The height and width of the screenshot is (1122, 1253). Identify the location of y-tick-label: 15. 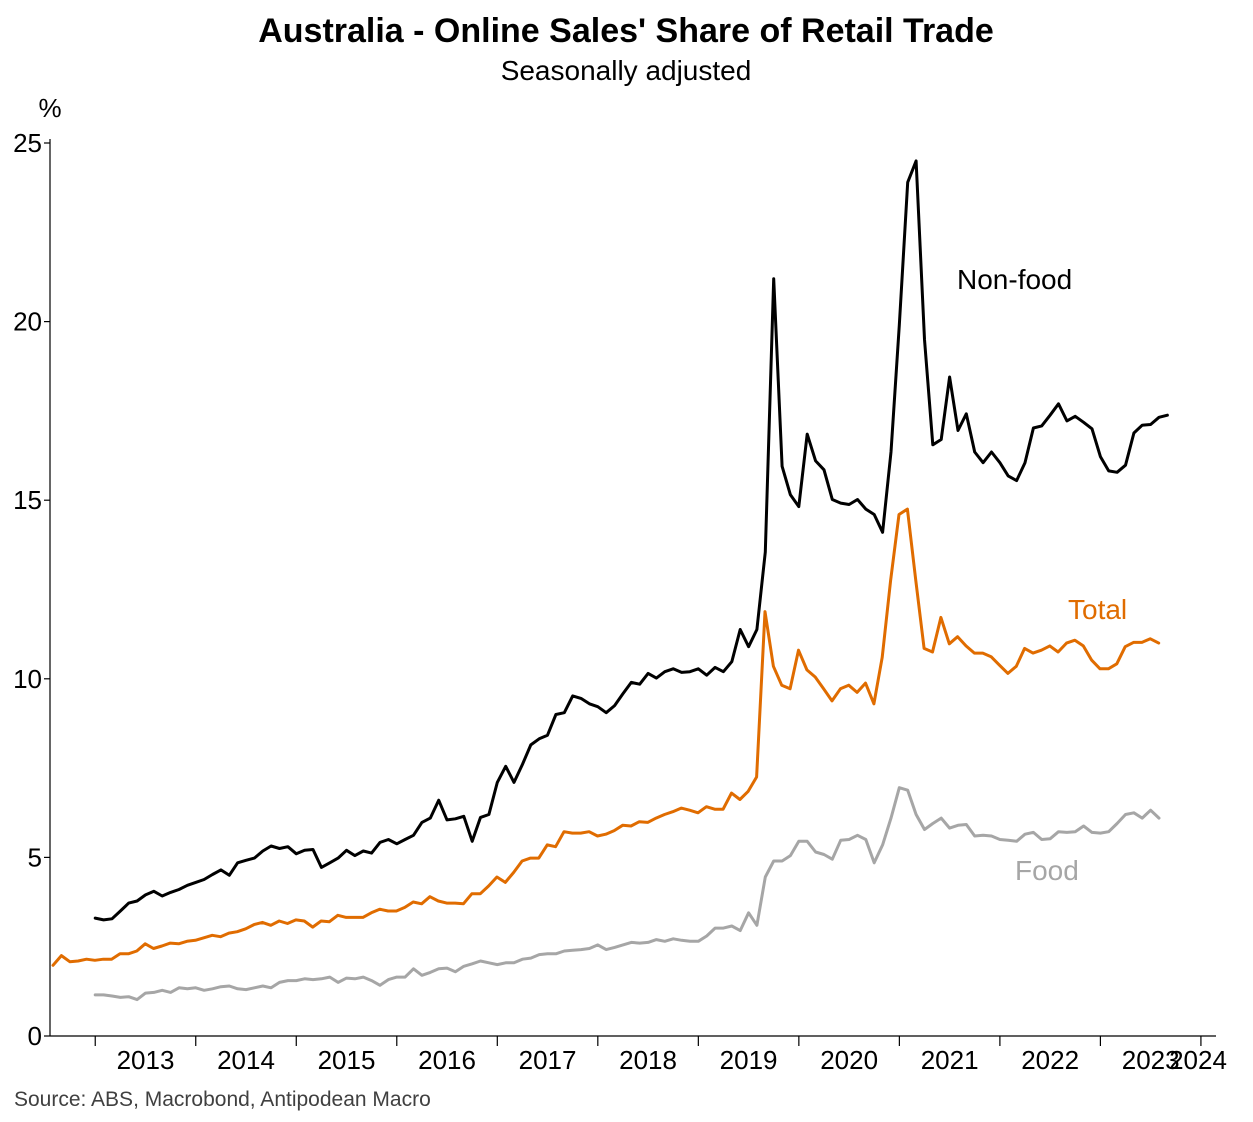
(27, 500).